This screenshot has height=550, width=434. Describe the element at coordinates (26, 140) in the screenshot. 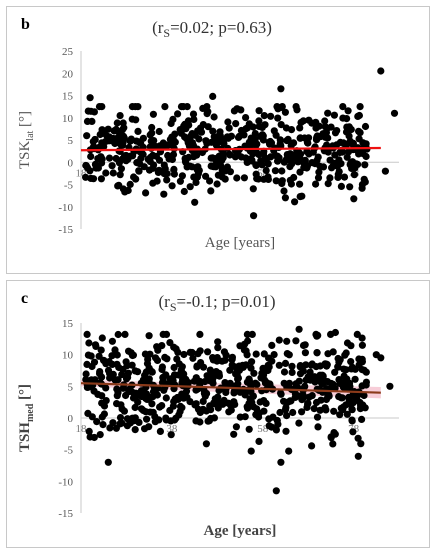

I see `y-axis-title: TSKlat [°]` at that location.